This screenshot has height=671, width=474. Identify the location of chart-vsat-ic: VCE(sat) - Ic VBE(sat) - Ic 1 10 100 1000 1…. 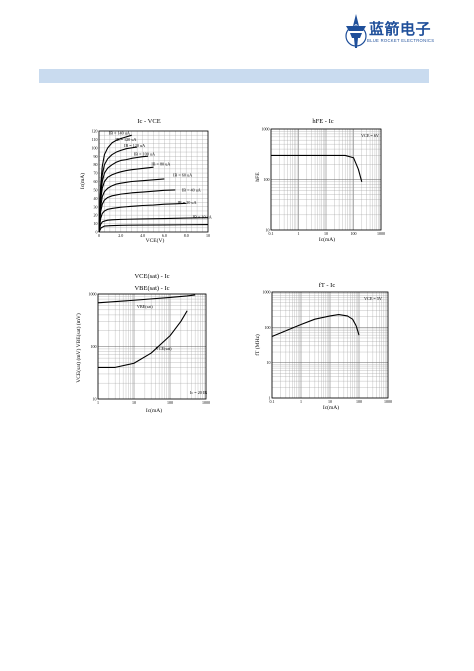
(142, 343).